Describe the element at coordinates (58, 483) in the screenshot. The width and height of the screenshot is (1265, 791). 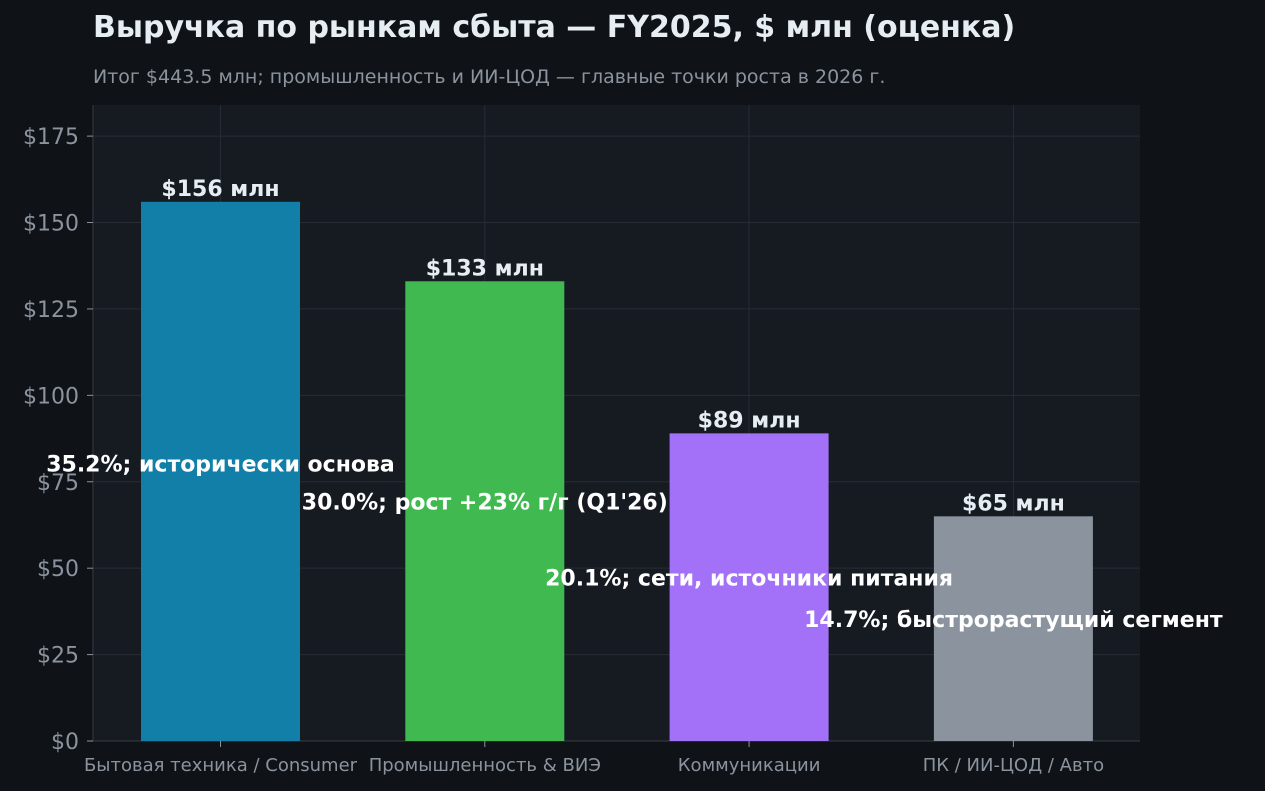
I see `y-tick-label-3: $75` at that location.